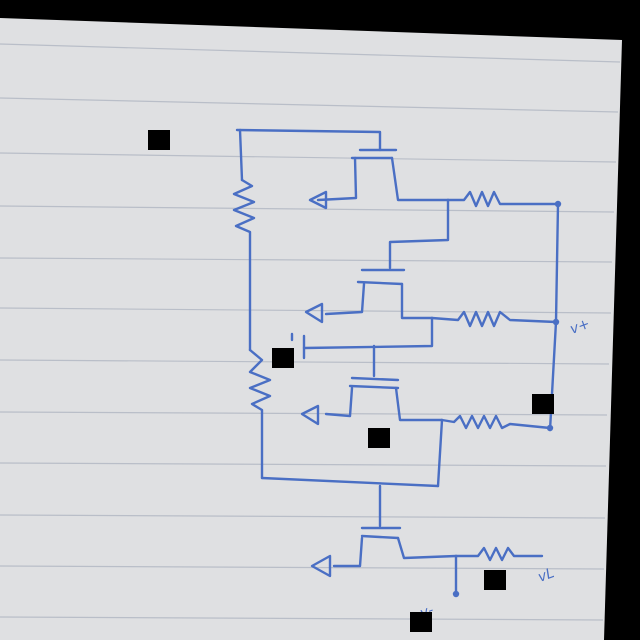  I want to click on junction-dots, so click(507, 399).